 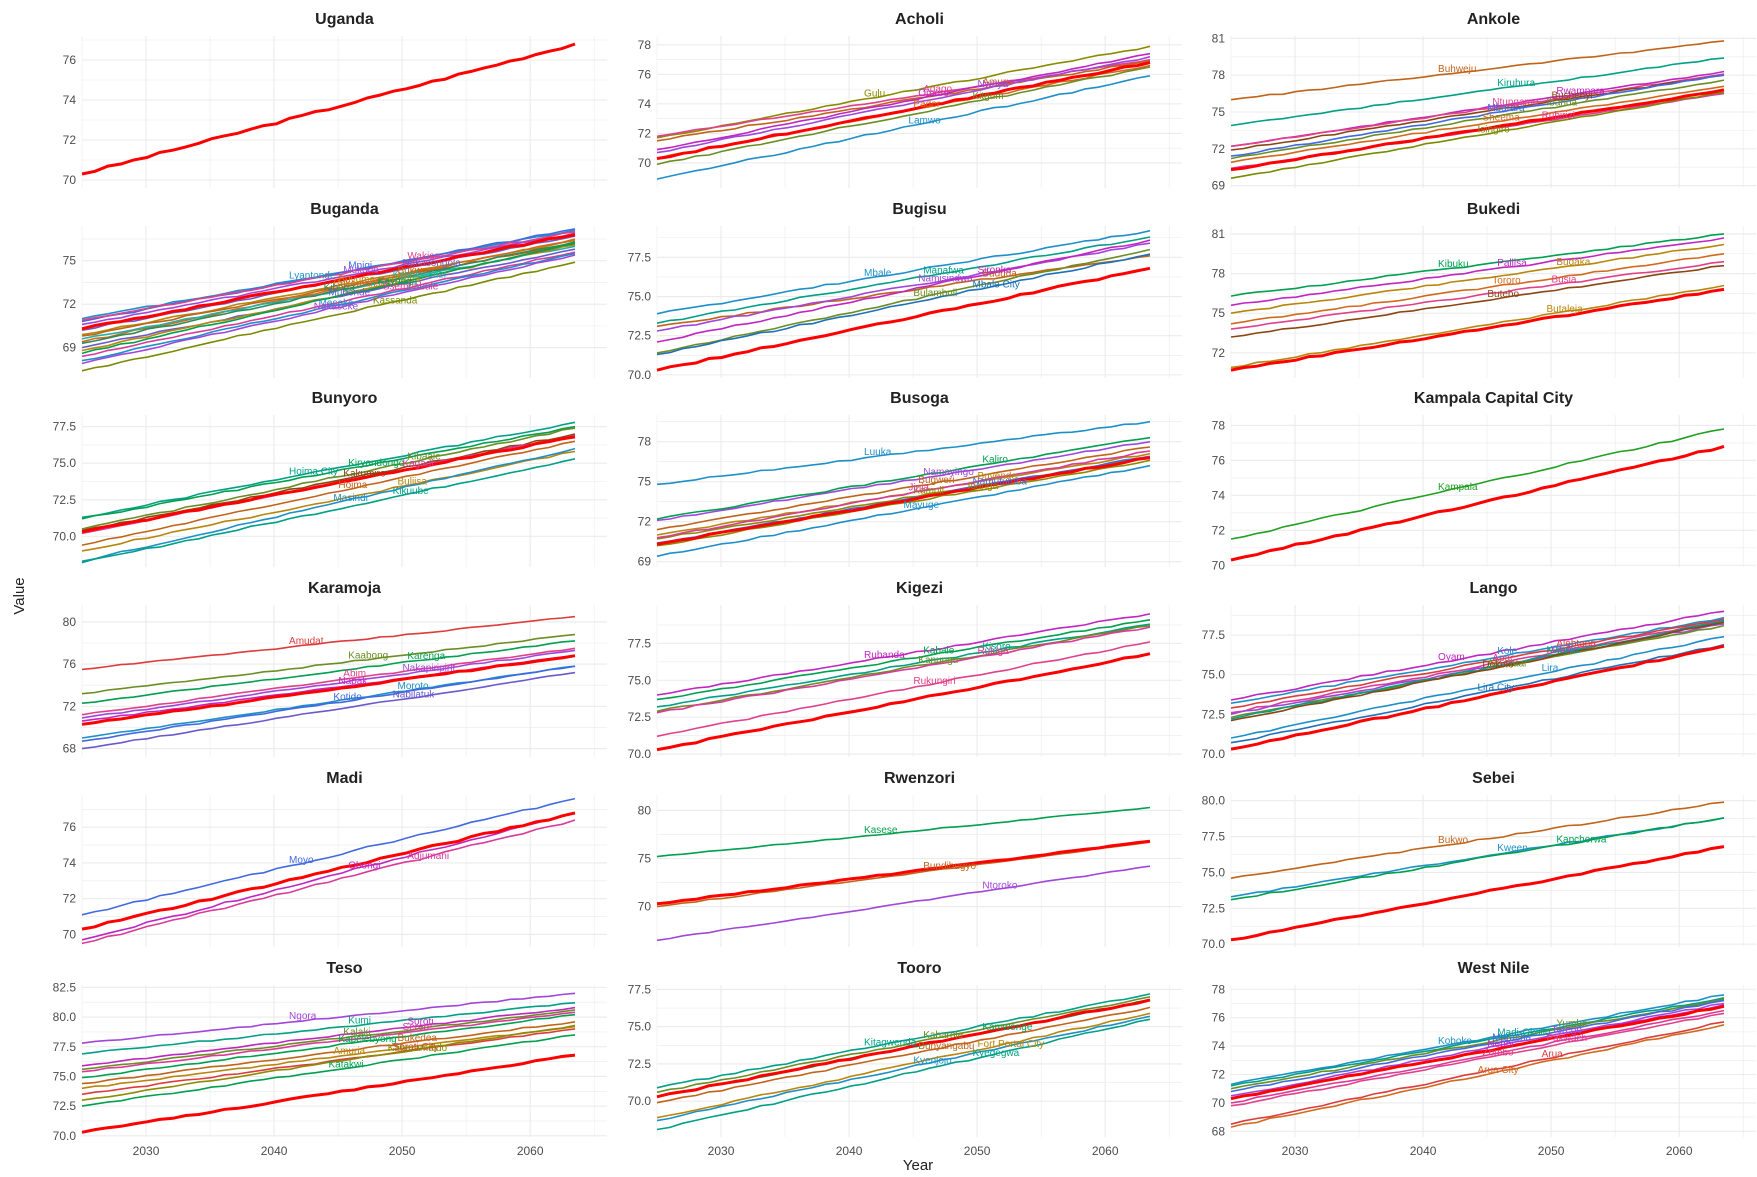 What do you see at coordinates (274, 1151) in the screenshot?
I see `x-tick-label: 2040` at bounding box center [274, 1151].